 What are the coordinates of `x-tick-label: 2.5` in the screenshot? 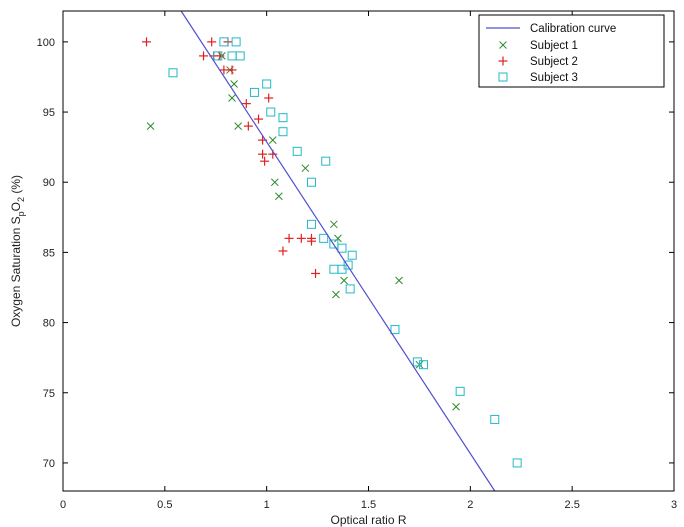 It's located at (572, 505).